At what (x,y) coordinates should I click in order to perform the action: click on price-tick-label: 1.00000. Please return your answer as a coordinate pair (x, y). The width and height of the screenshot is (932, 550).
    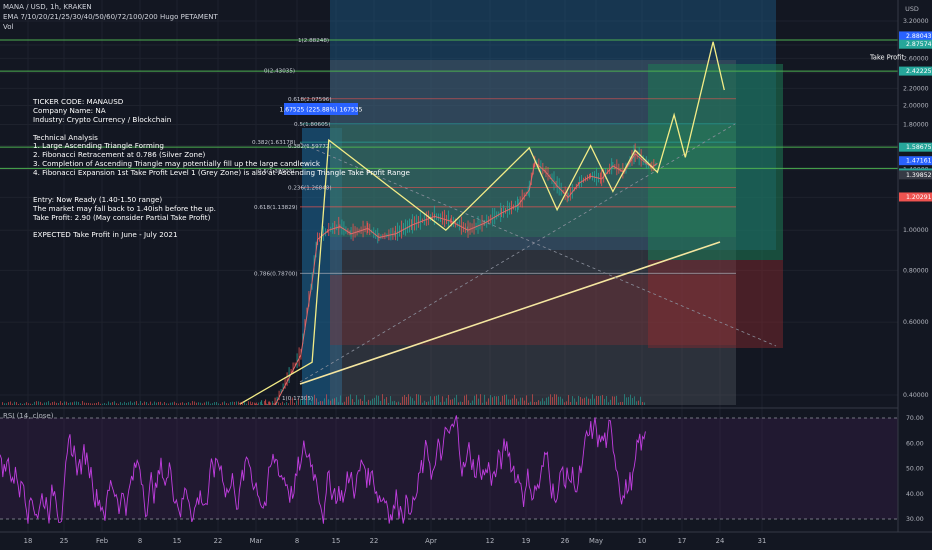
    Looking at the image, I should click on (916, 230).